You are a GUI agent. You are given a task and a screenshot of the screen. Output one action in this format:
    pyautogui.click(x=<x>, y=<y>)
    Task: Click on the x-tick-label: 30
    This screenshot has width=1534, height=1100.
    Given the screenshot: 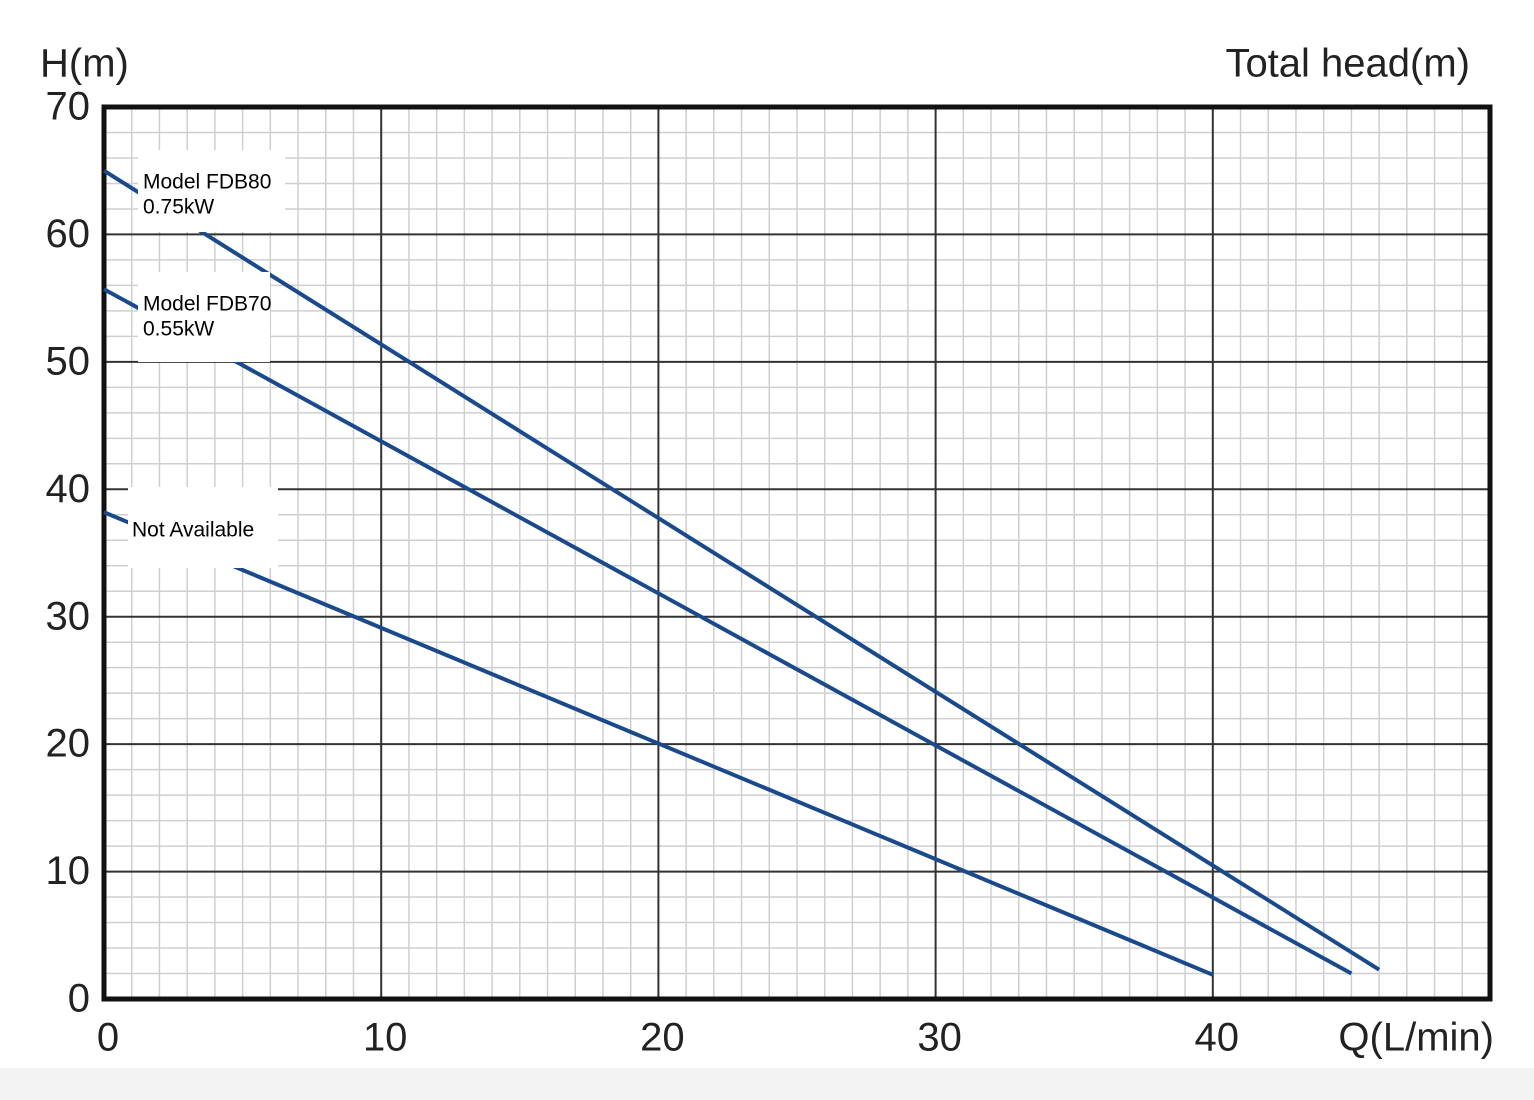 What is the action you would take?
    pyautogui.click(x=939, y=1038)
    